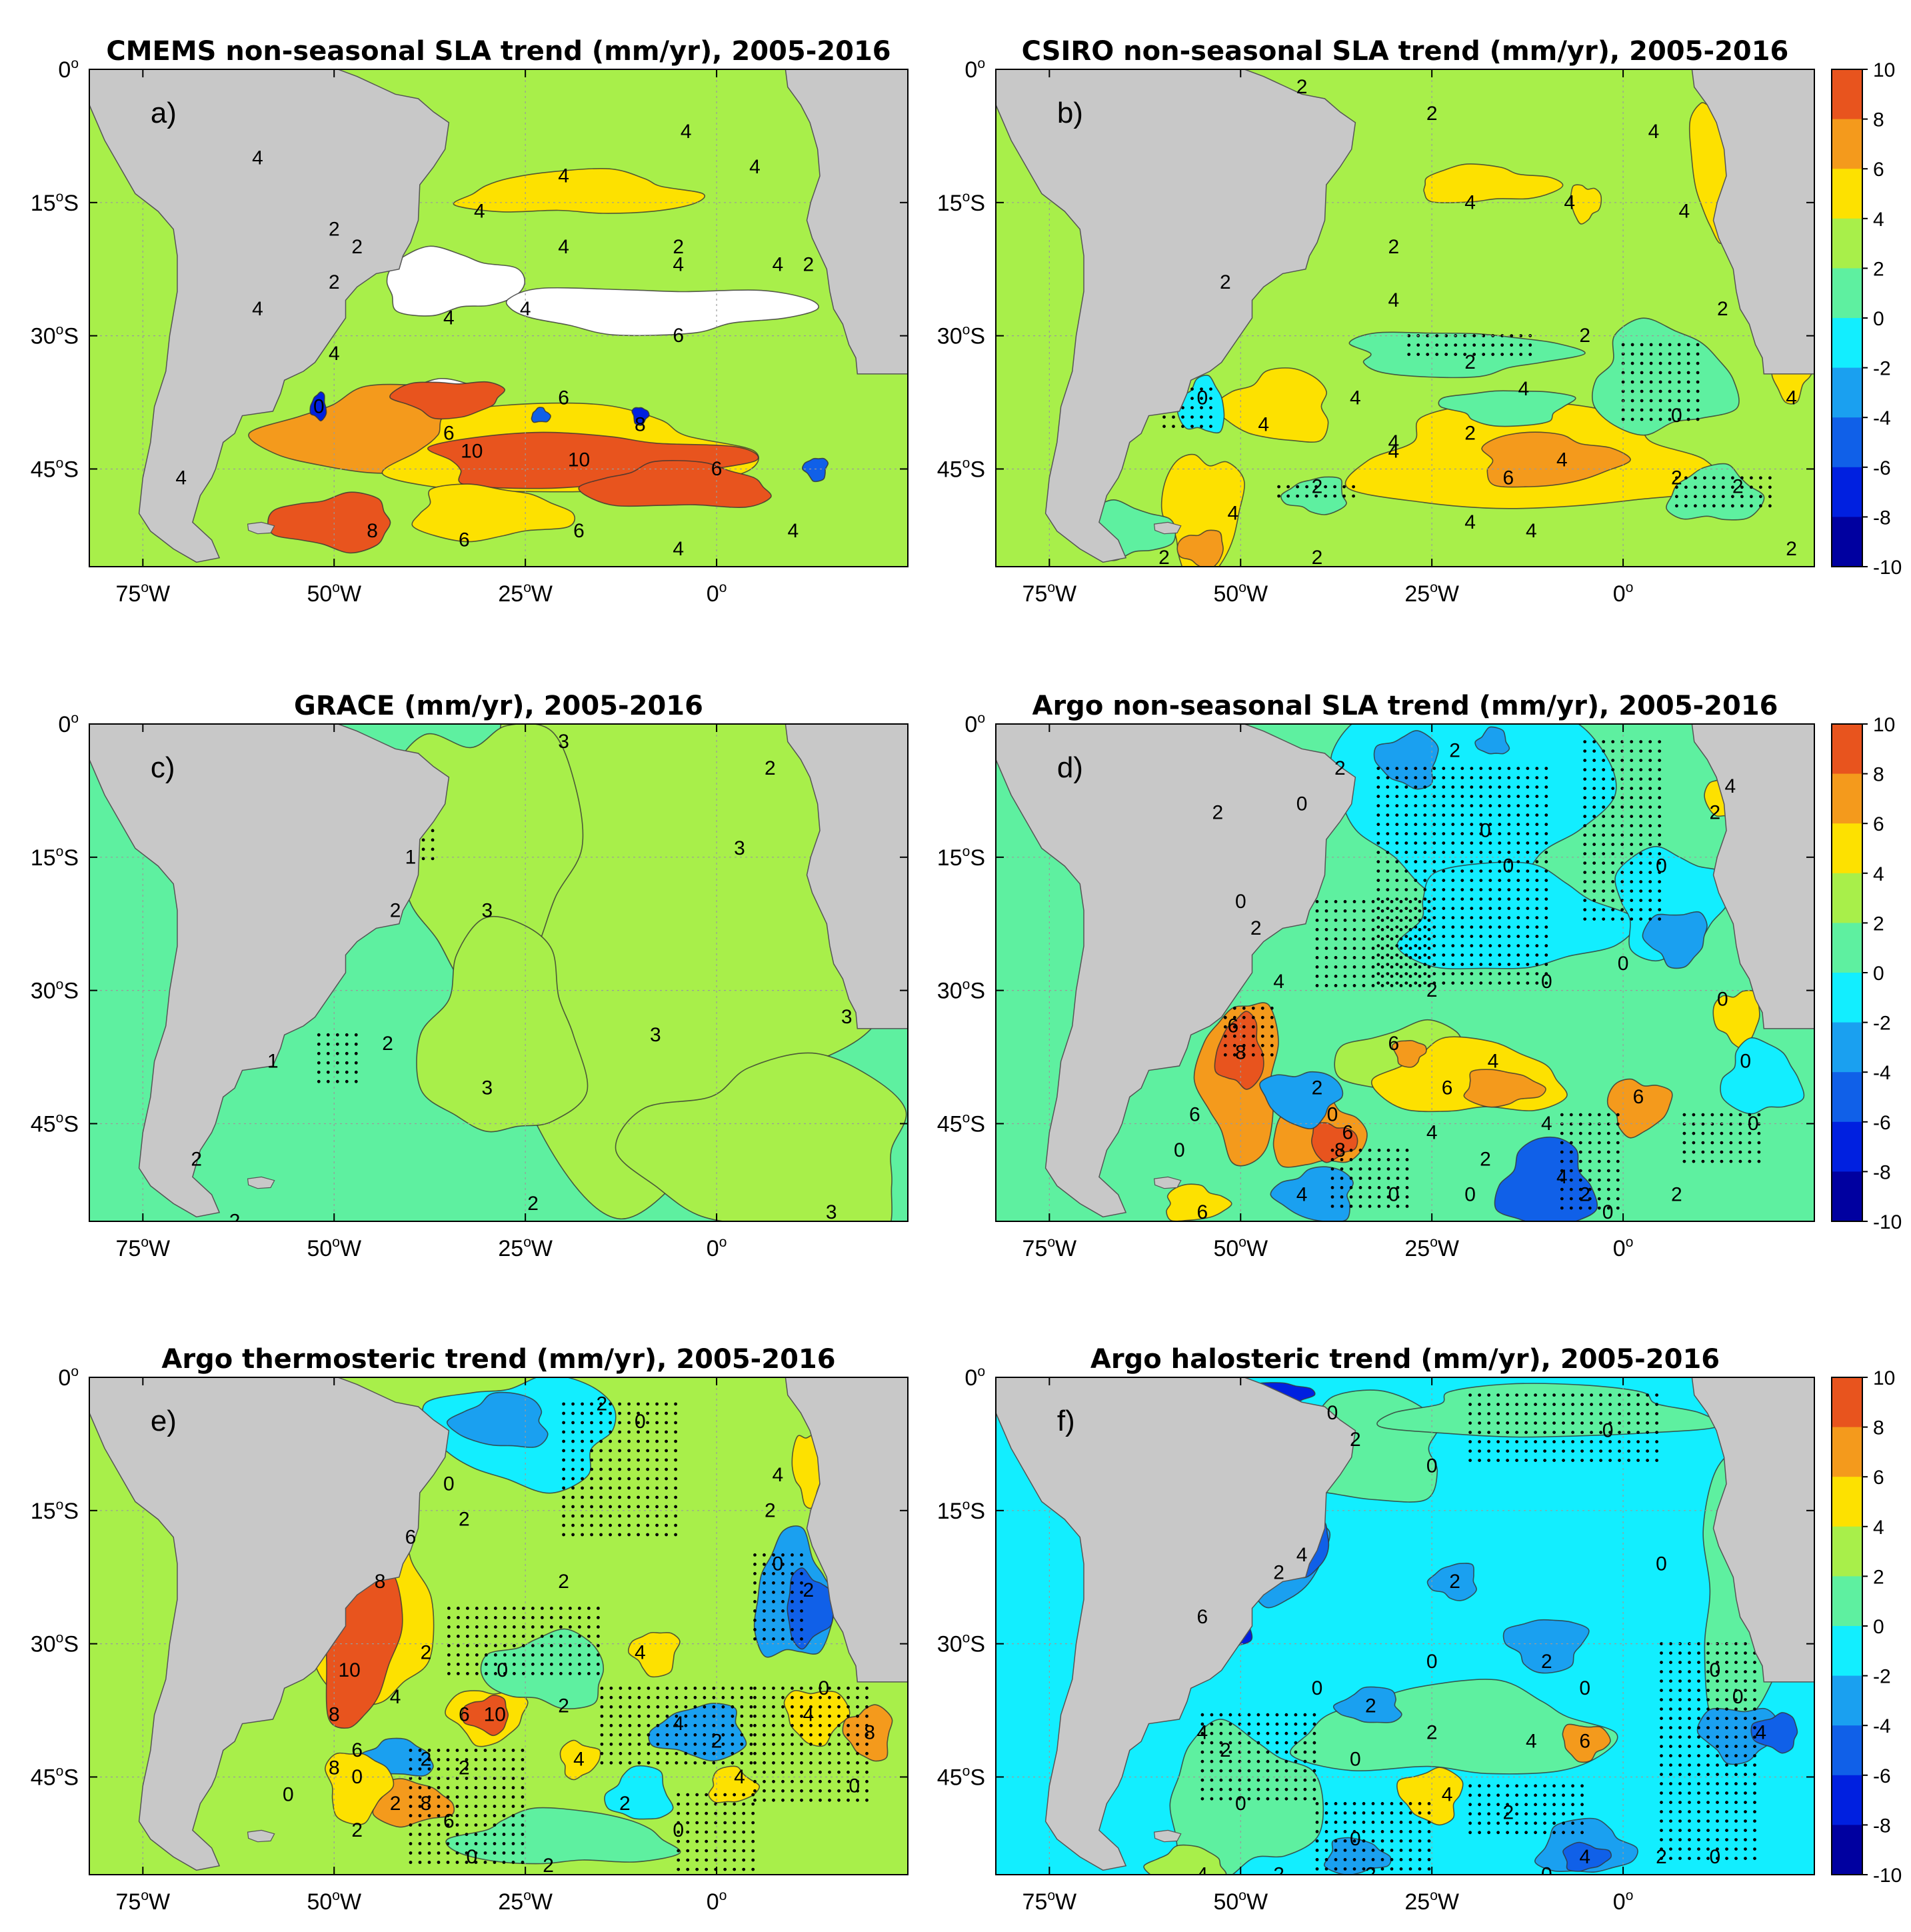 The image size is (1911, 1932). I want to click on colorbar-tick-label: -2, so click(1882, 1677).